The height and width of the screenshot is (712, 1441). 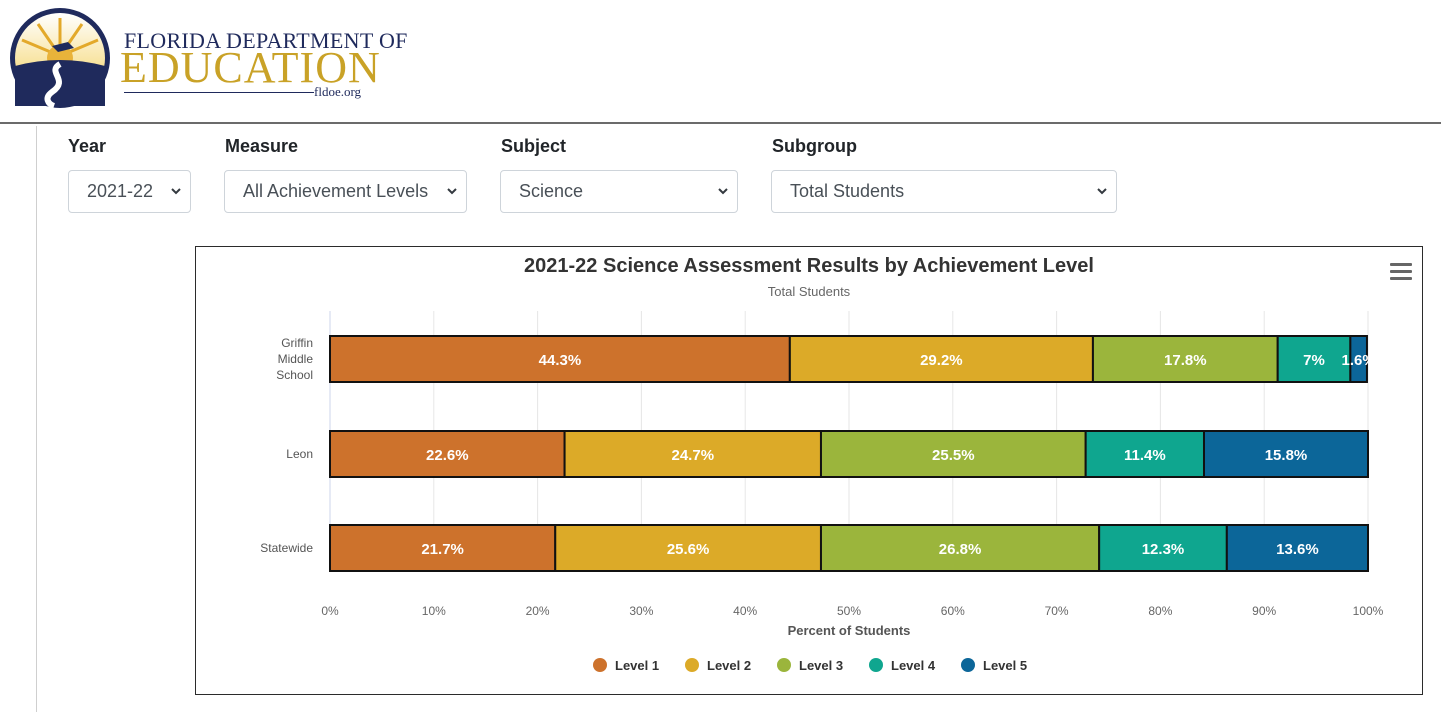 I want to click on data-label: 26.8%, so click(x=960, y=549).